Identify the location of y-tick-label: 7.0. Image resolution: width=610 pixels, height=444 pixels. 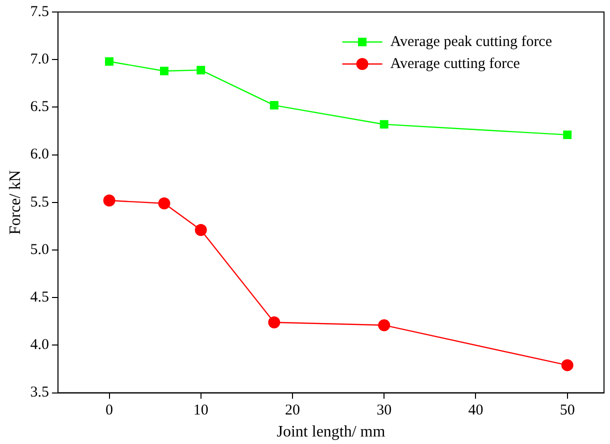
(39, 60).